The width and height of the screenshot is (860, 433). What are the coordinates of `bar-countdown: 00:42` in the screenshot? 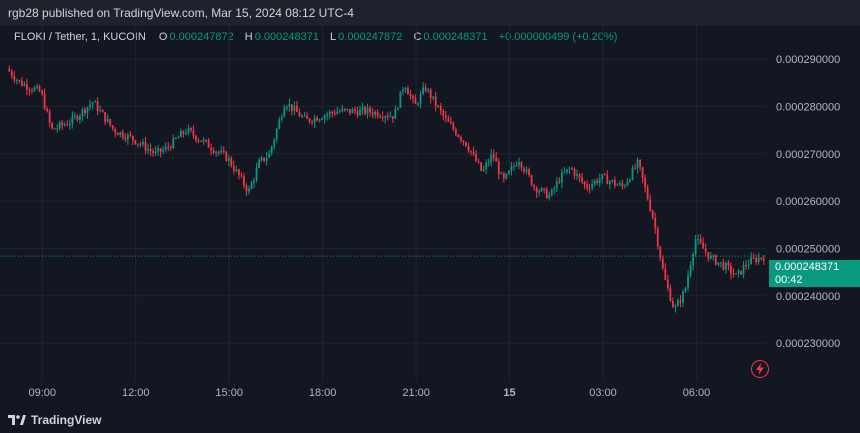 It's located at (789, 280).